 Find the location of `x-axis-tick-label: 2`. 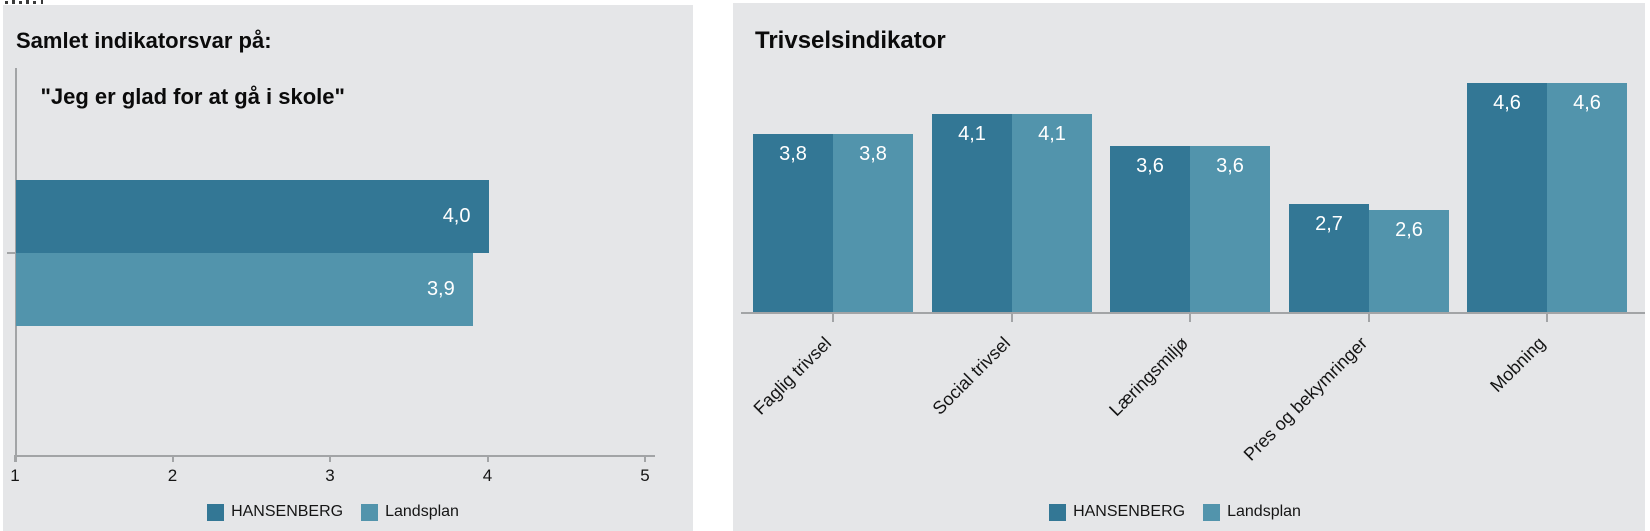

x-axis-tick-label: 2 is located at coordinates (172, 475).